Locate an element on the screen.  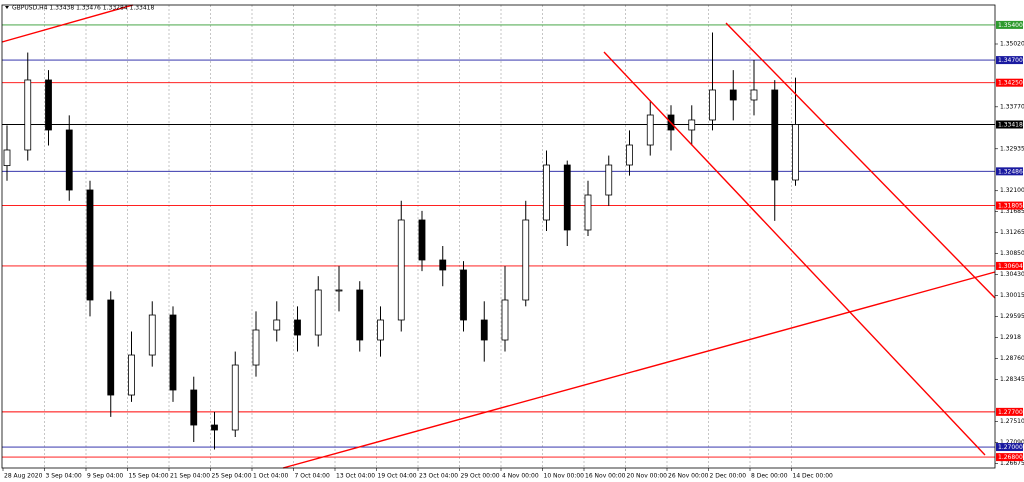
level-label: 1.35400 is located at coordinates (1010, 25).